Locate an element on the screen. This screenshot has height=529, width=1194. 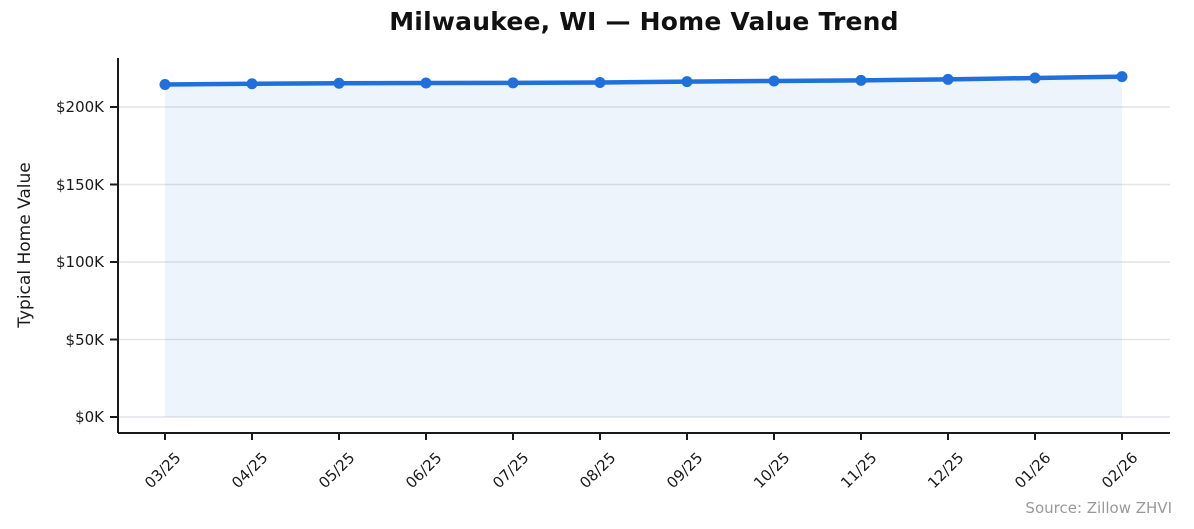
y-tick-label: $50K is located at coordinates (84, 339).